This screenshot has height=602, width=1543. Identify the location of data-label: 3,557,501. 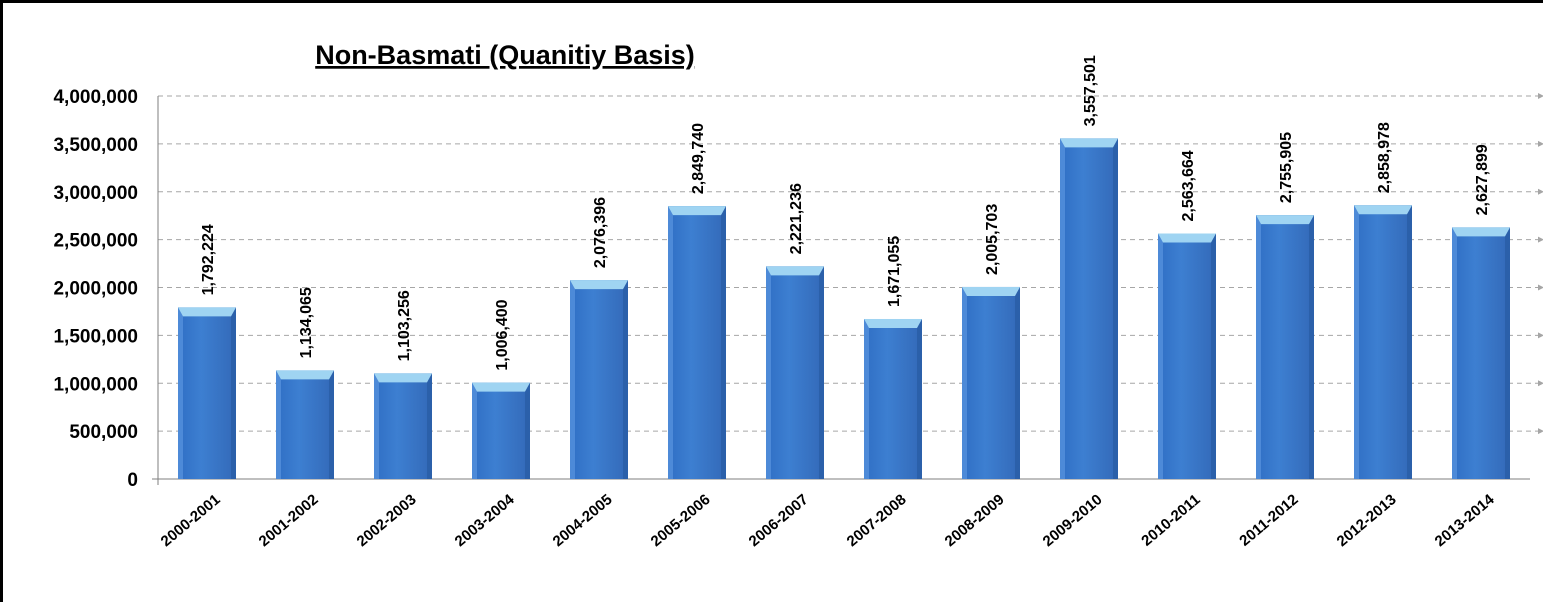
(1090, 90).